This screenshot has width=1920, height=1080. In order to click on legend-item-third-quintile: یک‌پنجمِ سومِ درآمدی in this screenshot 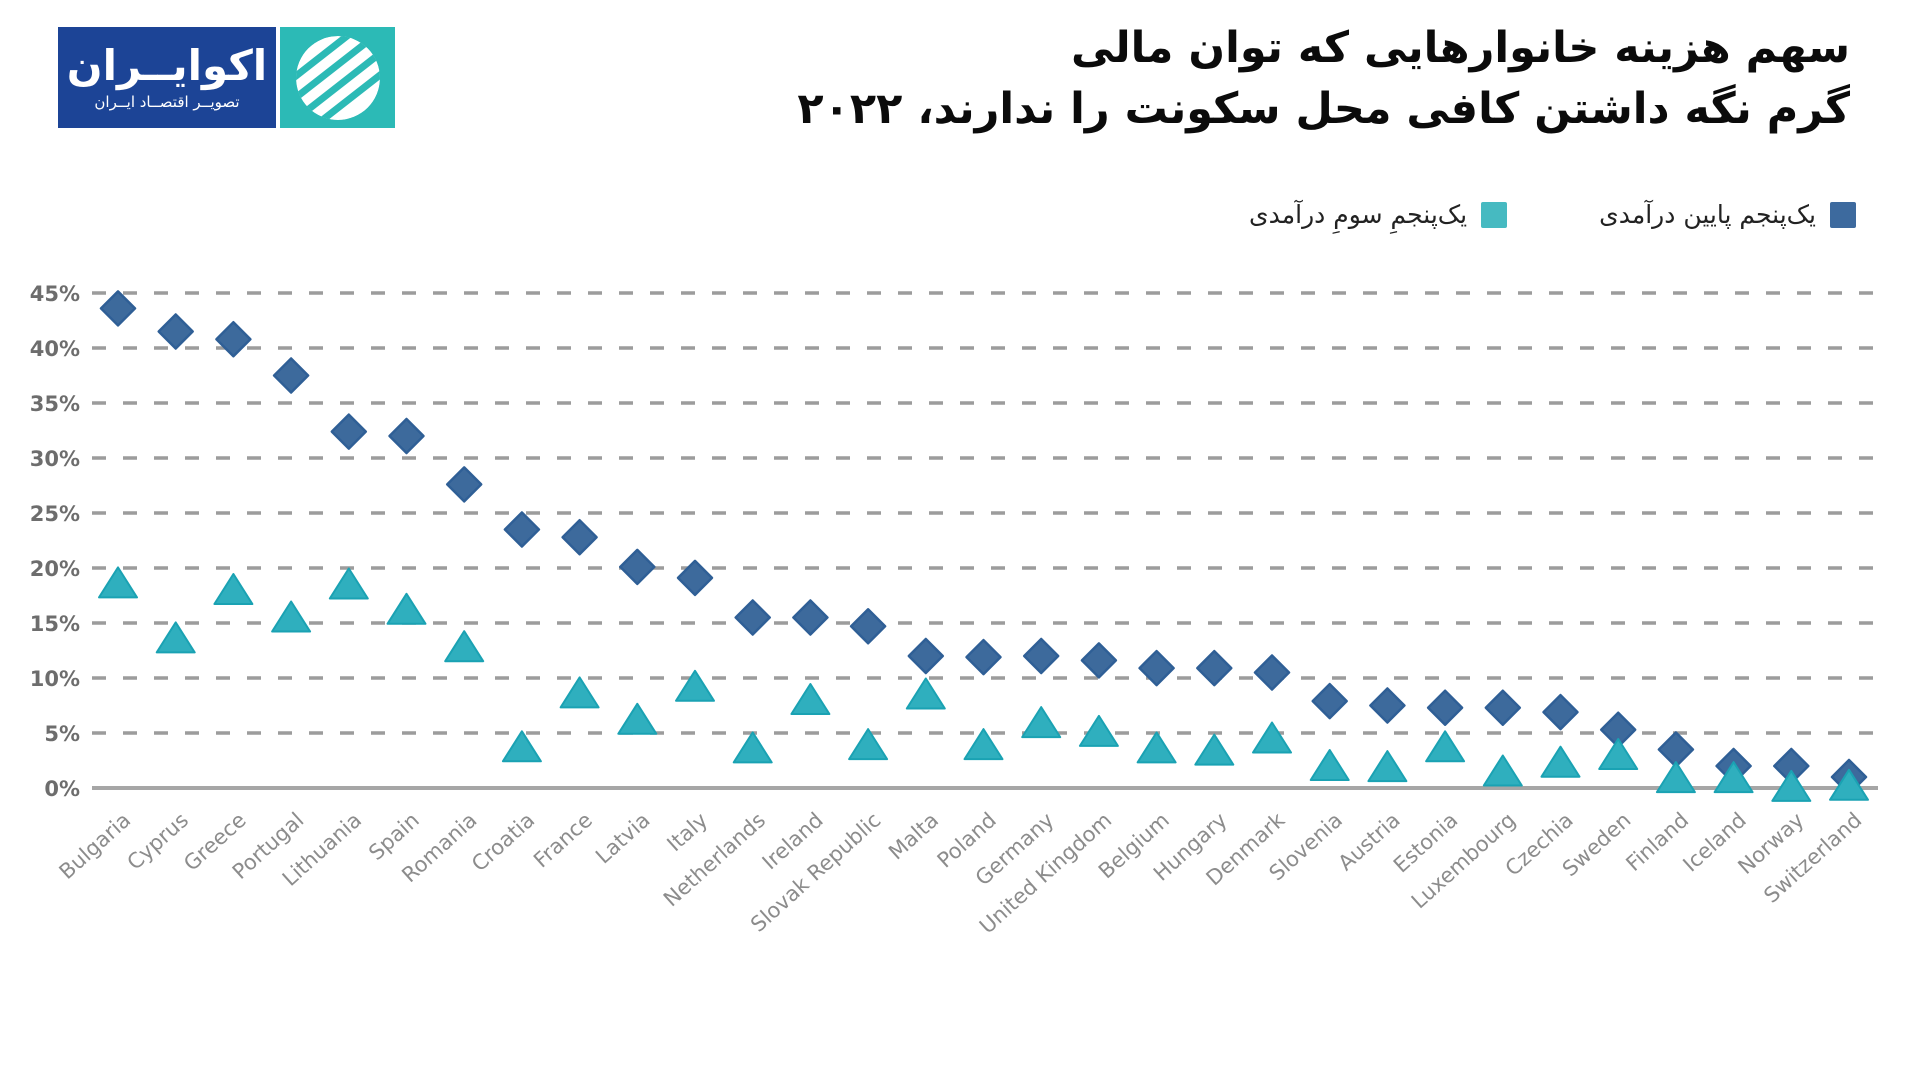, I will do `click(1378, 214)`.